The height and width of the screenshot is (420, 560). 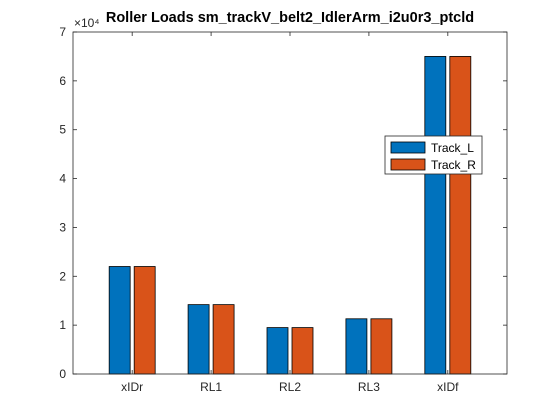 I want to click on y-tick-label: 6, so click(x=62, y=81).